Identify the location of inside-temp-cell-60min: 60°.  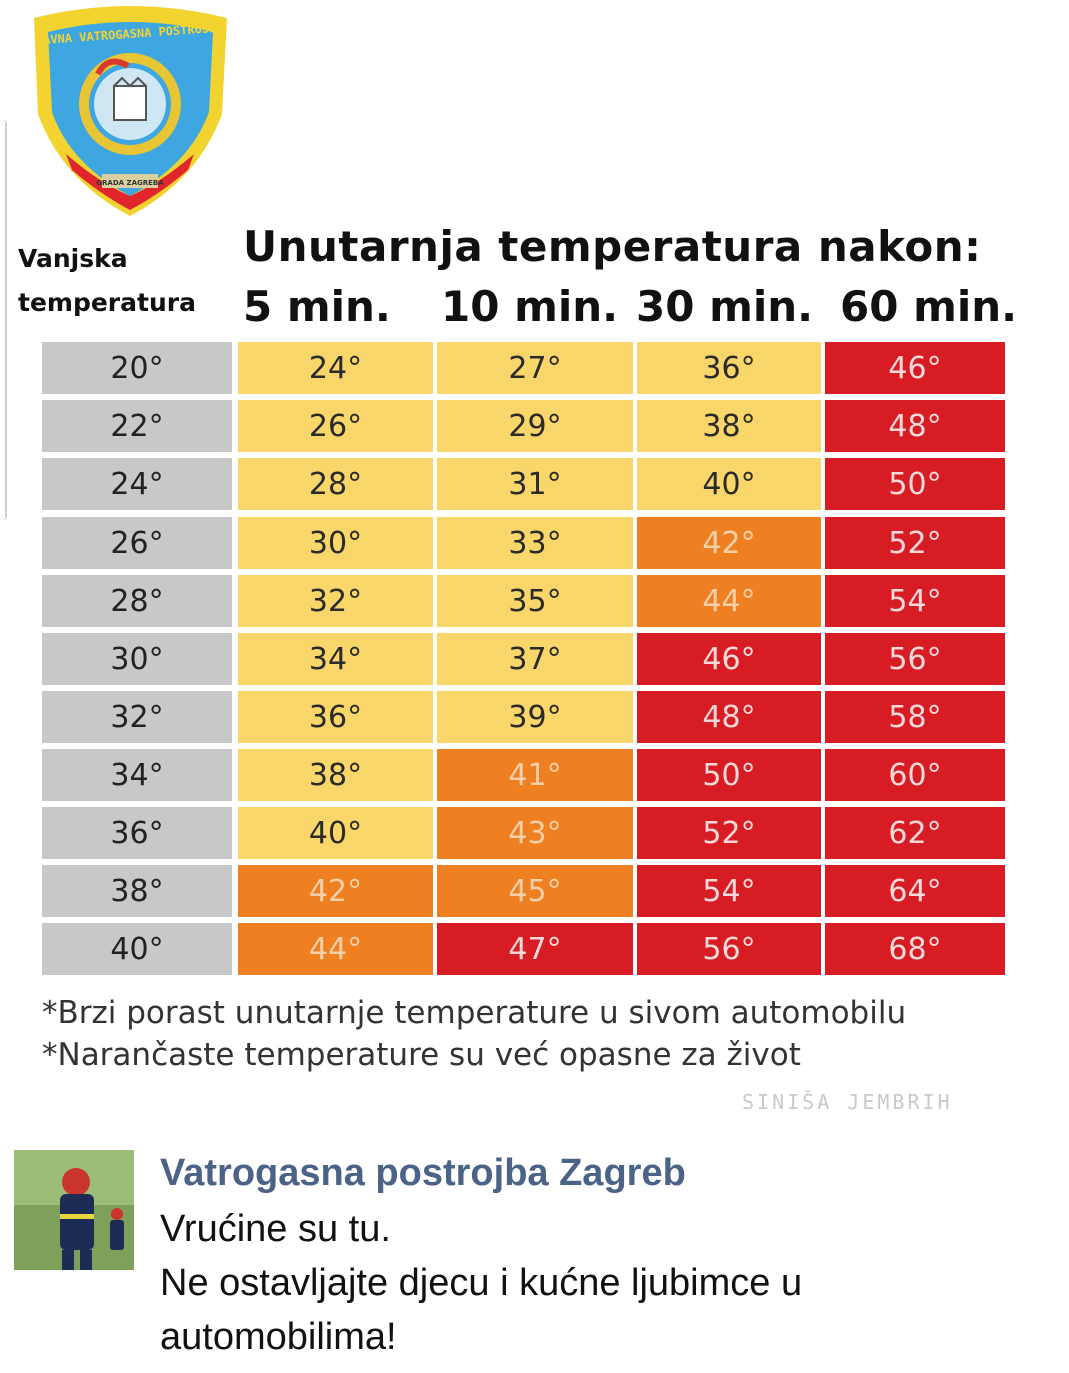
(915, 775).